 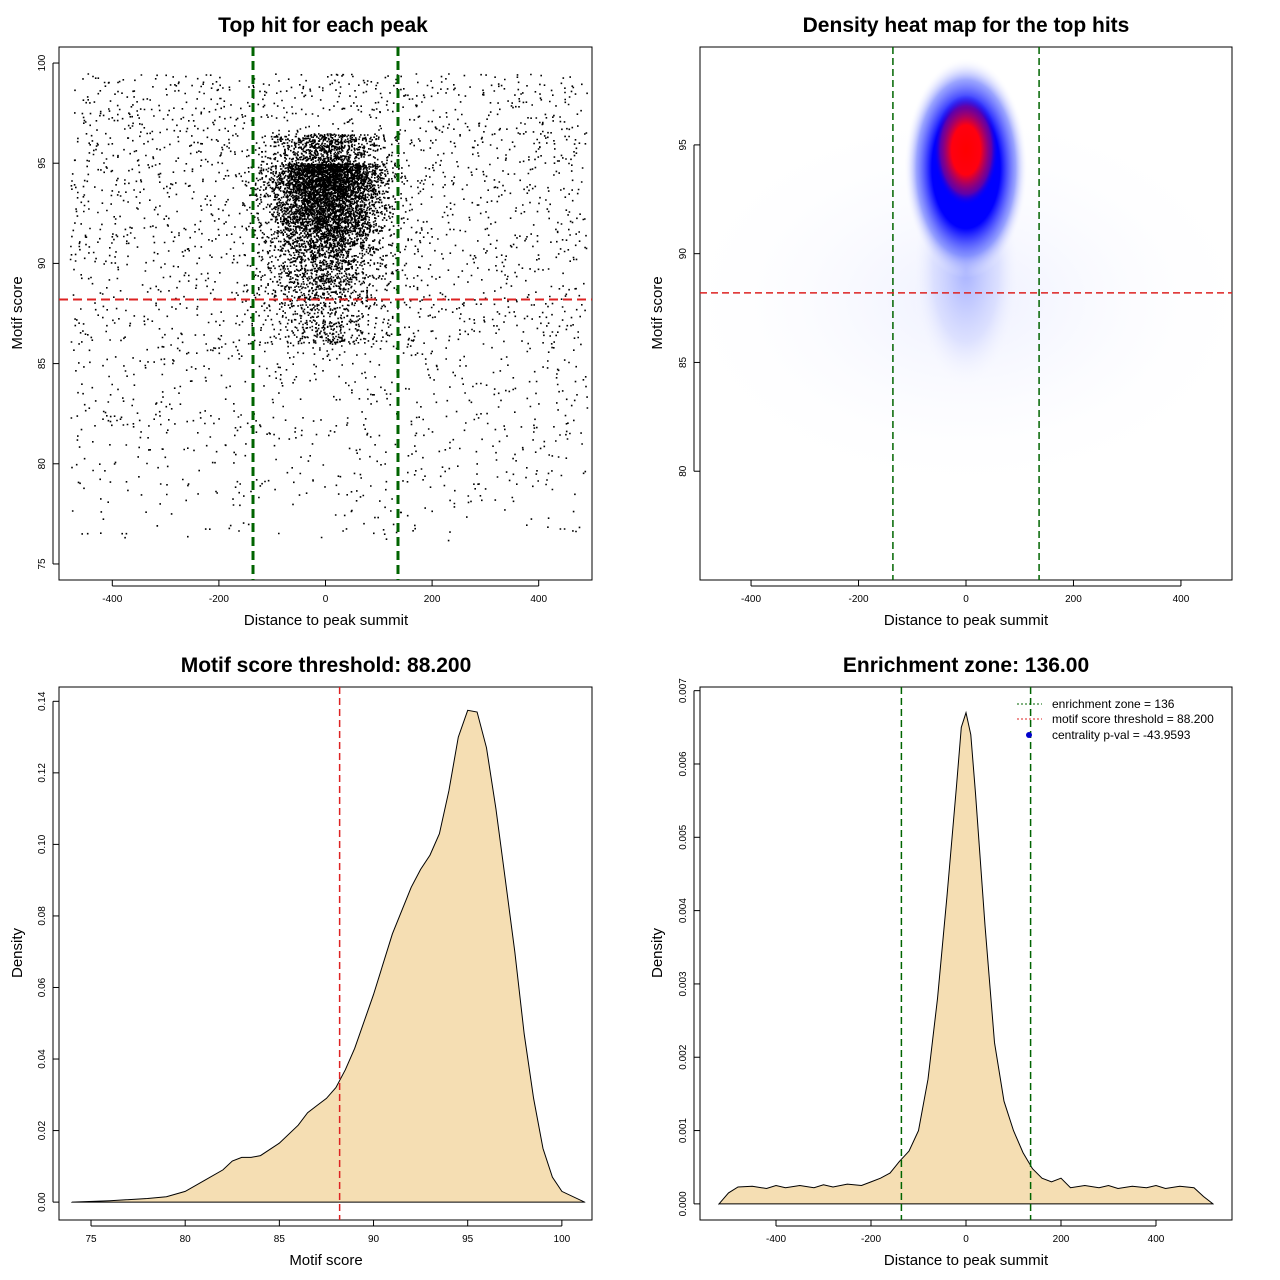 I want to click on distance-density-y-tick-label: 0.001, so click(x=683, y=1130).